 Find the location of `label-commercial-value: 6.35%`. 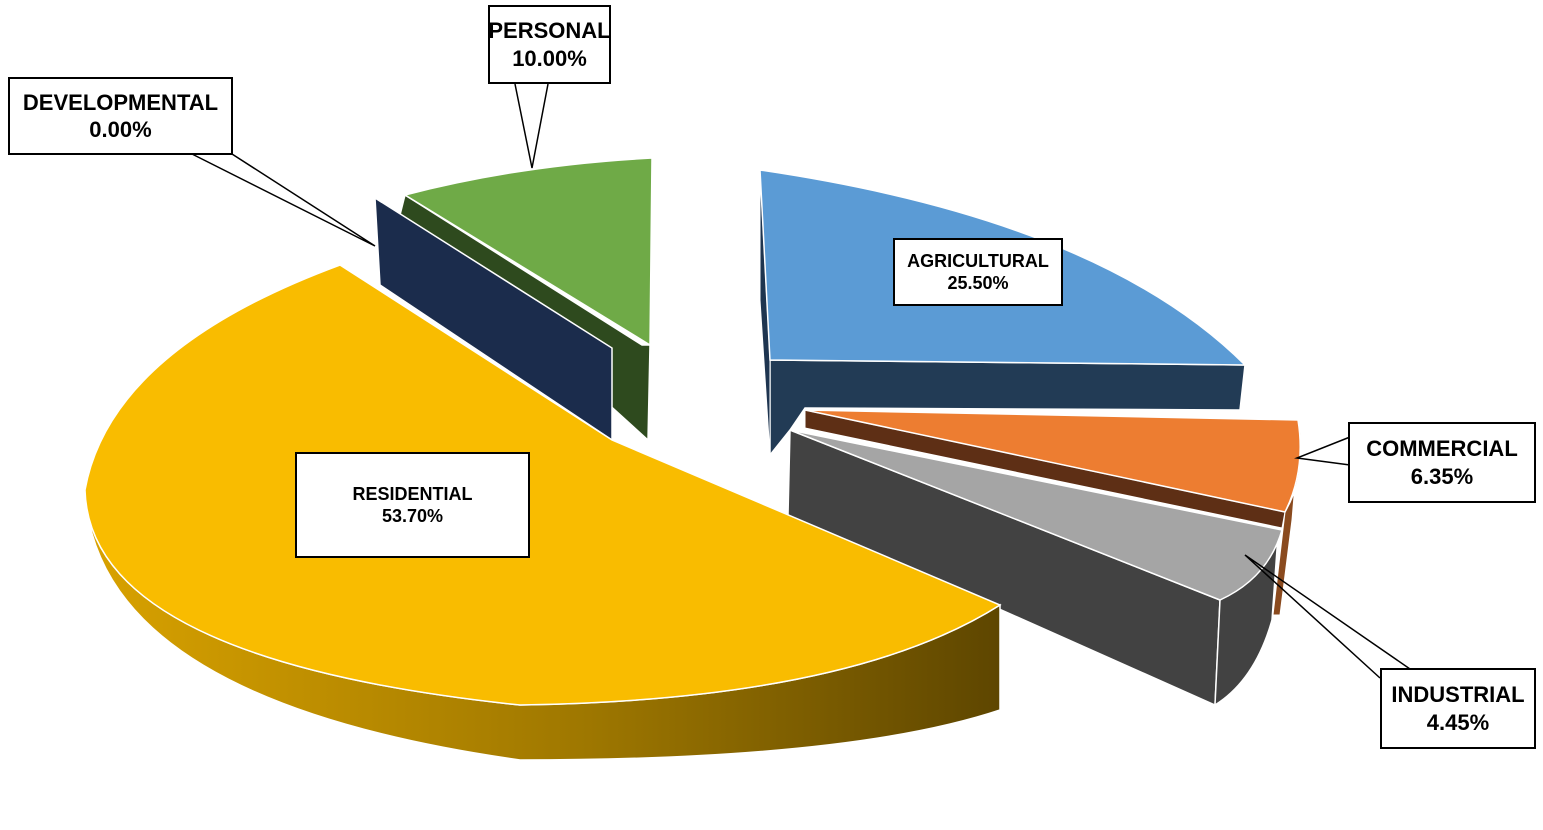

label-commercial-value: 6.35% is located at coordinates (1442, 476).